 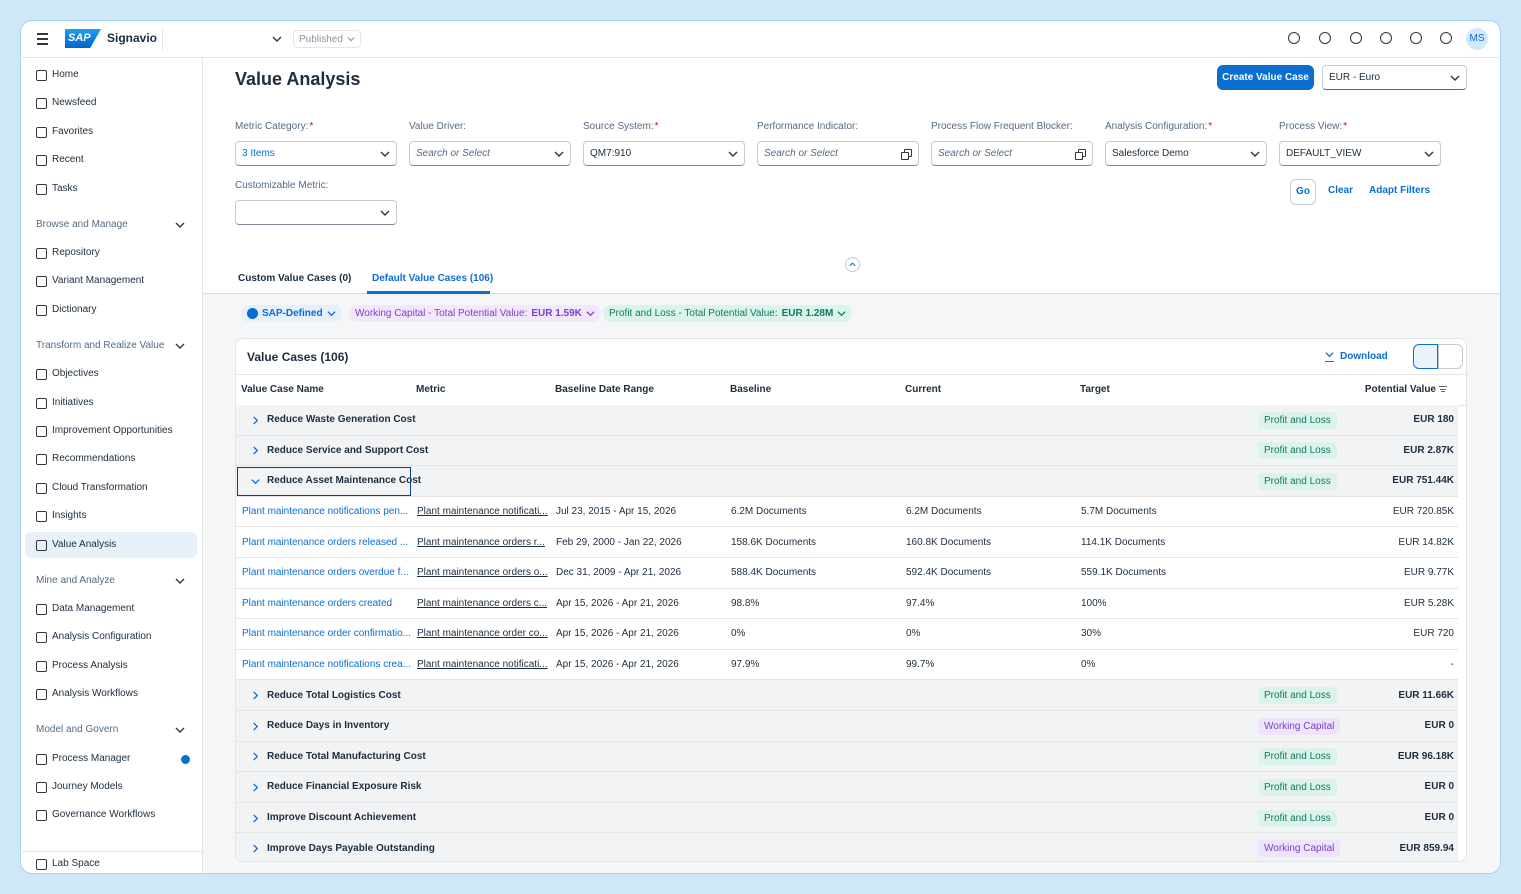 I want to click on group-name: Improve Discount Achievement, so click(x=342, y=818).